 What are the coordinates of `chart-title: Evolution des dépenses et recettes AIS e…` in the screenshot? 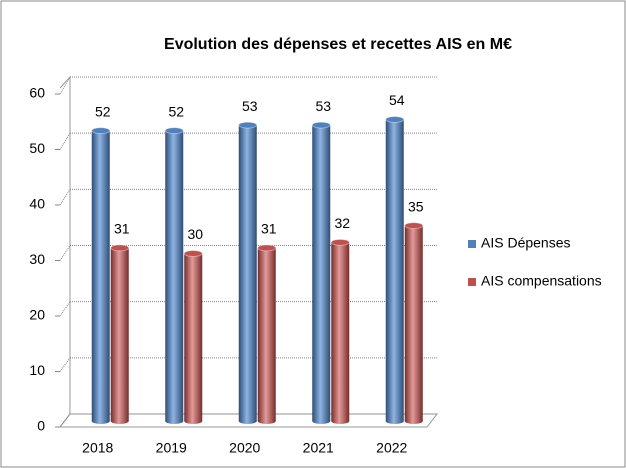 It's located at (338, 44).